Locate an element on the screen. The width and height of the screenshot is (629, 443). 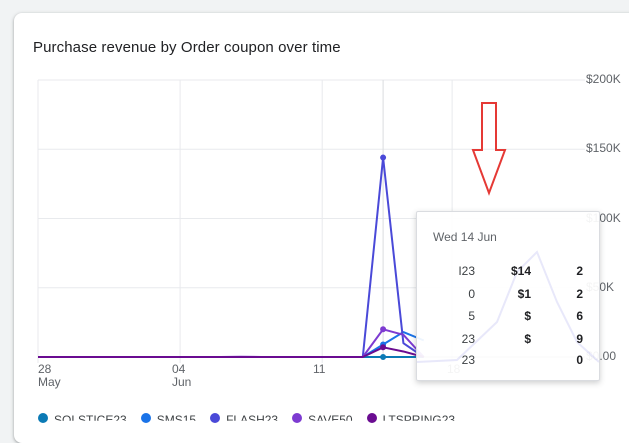
legend-item: SMS15 is located at coordinates (168, 419).